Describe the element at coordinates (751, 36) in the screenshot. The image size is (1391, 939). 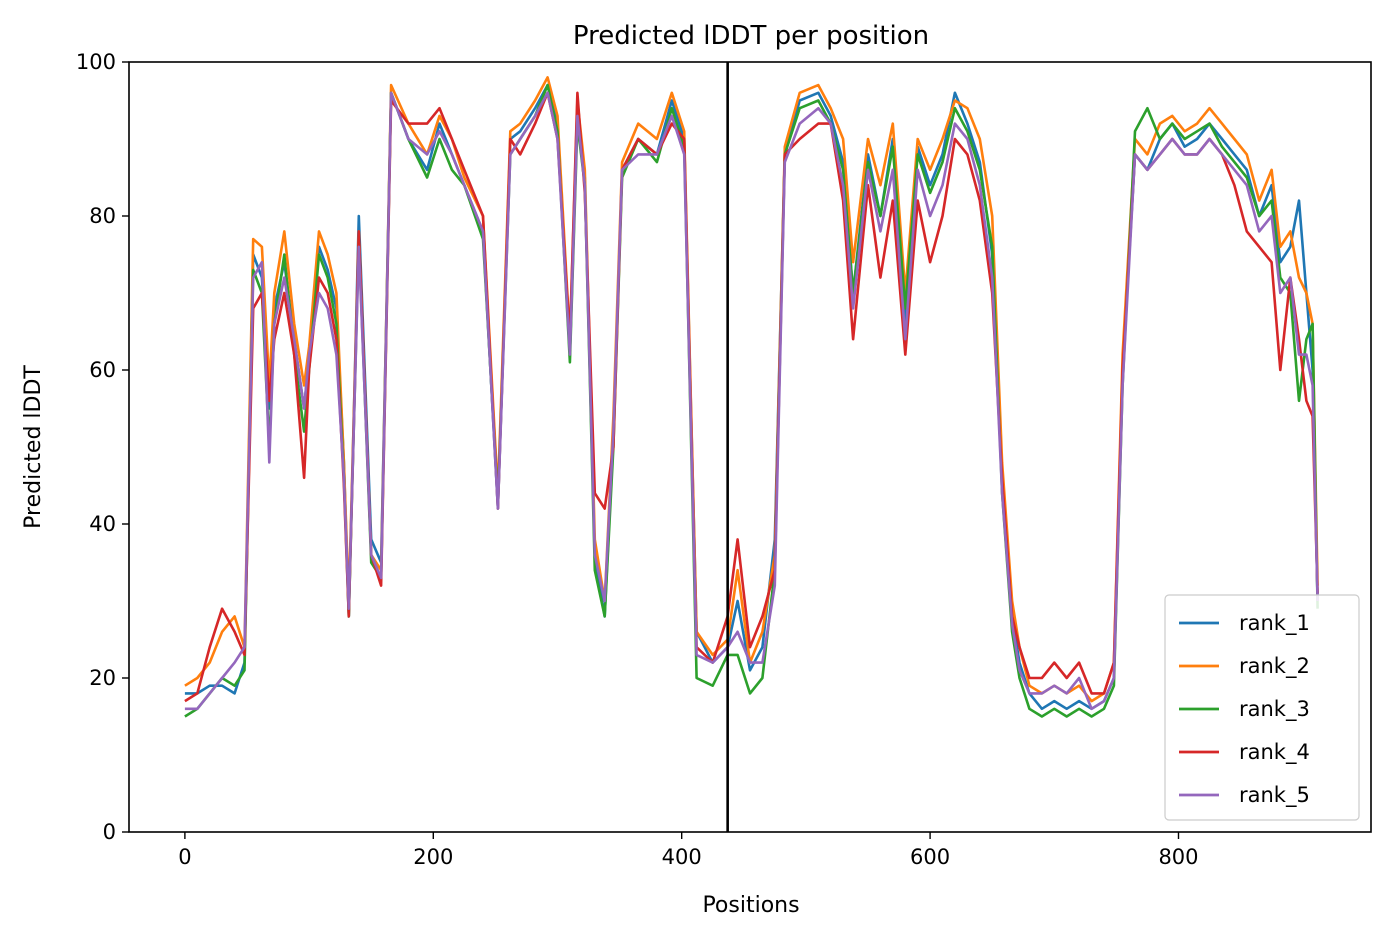
I see `chart-title: Predicted lDDT per position` at that location.